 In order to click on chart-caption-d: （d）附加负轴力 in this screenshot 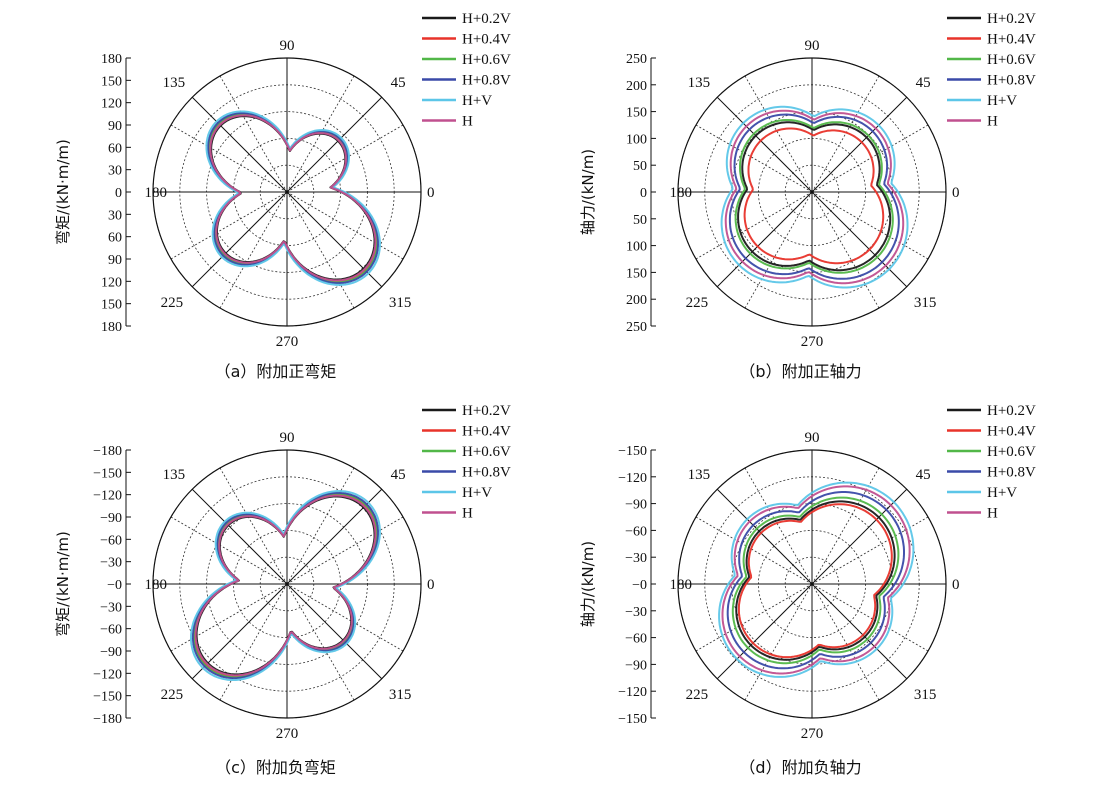, I will do `click(800, 767)`.